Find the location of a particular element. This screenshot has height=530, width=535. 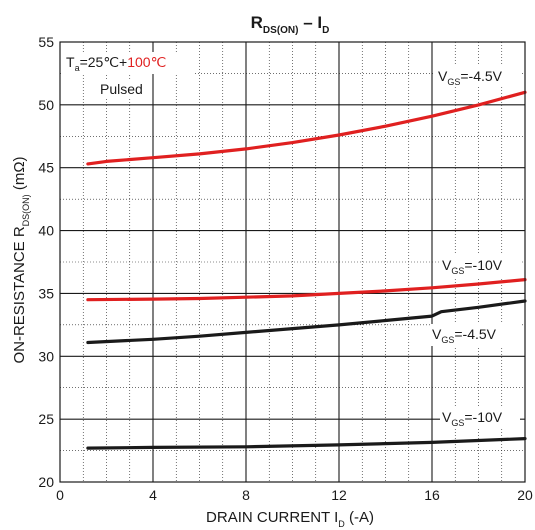

y-tick-label: 45 is located at coordinates (46, 168).